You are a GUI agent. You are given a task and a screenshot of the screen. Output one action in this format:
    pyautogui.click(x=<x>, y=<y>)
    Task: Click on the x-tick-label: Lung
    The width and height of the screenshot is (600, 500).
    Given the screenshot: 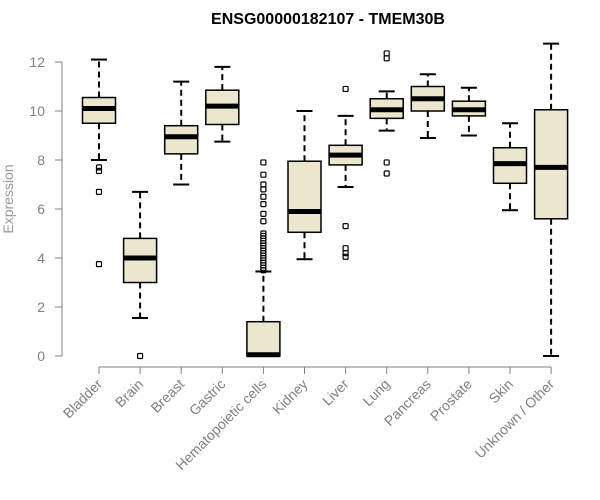 What is the action you would take?
    pyautogui.click(x=375, y=392)
    